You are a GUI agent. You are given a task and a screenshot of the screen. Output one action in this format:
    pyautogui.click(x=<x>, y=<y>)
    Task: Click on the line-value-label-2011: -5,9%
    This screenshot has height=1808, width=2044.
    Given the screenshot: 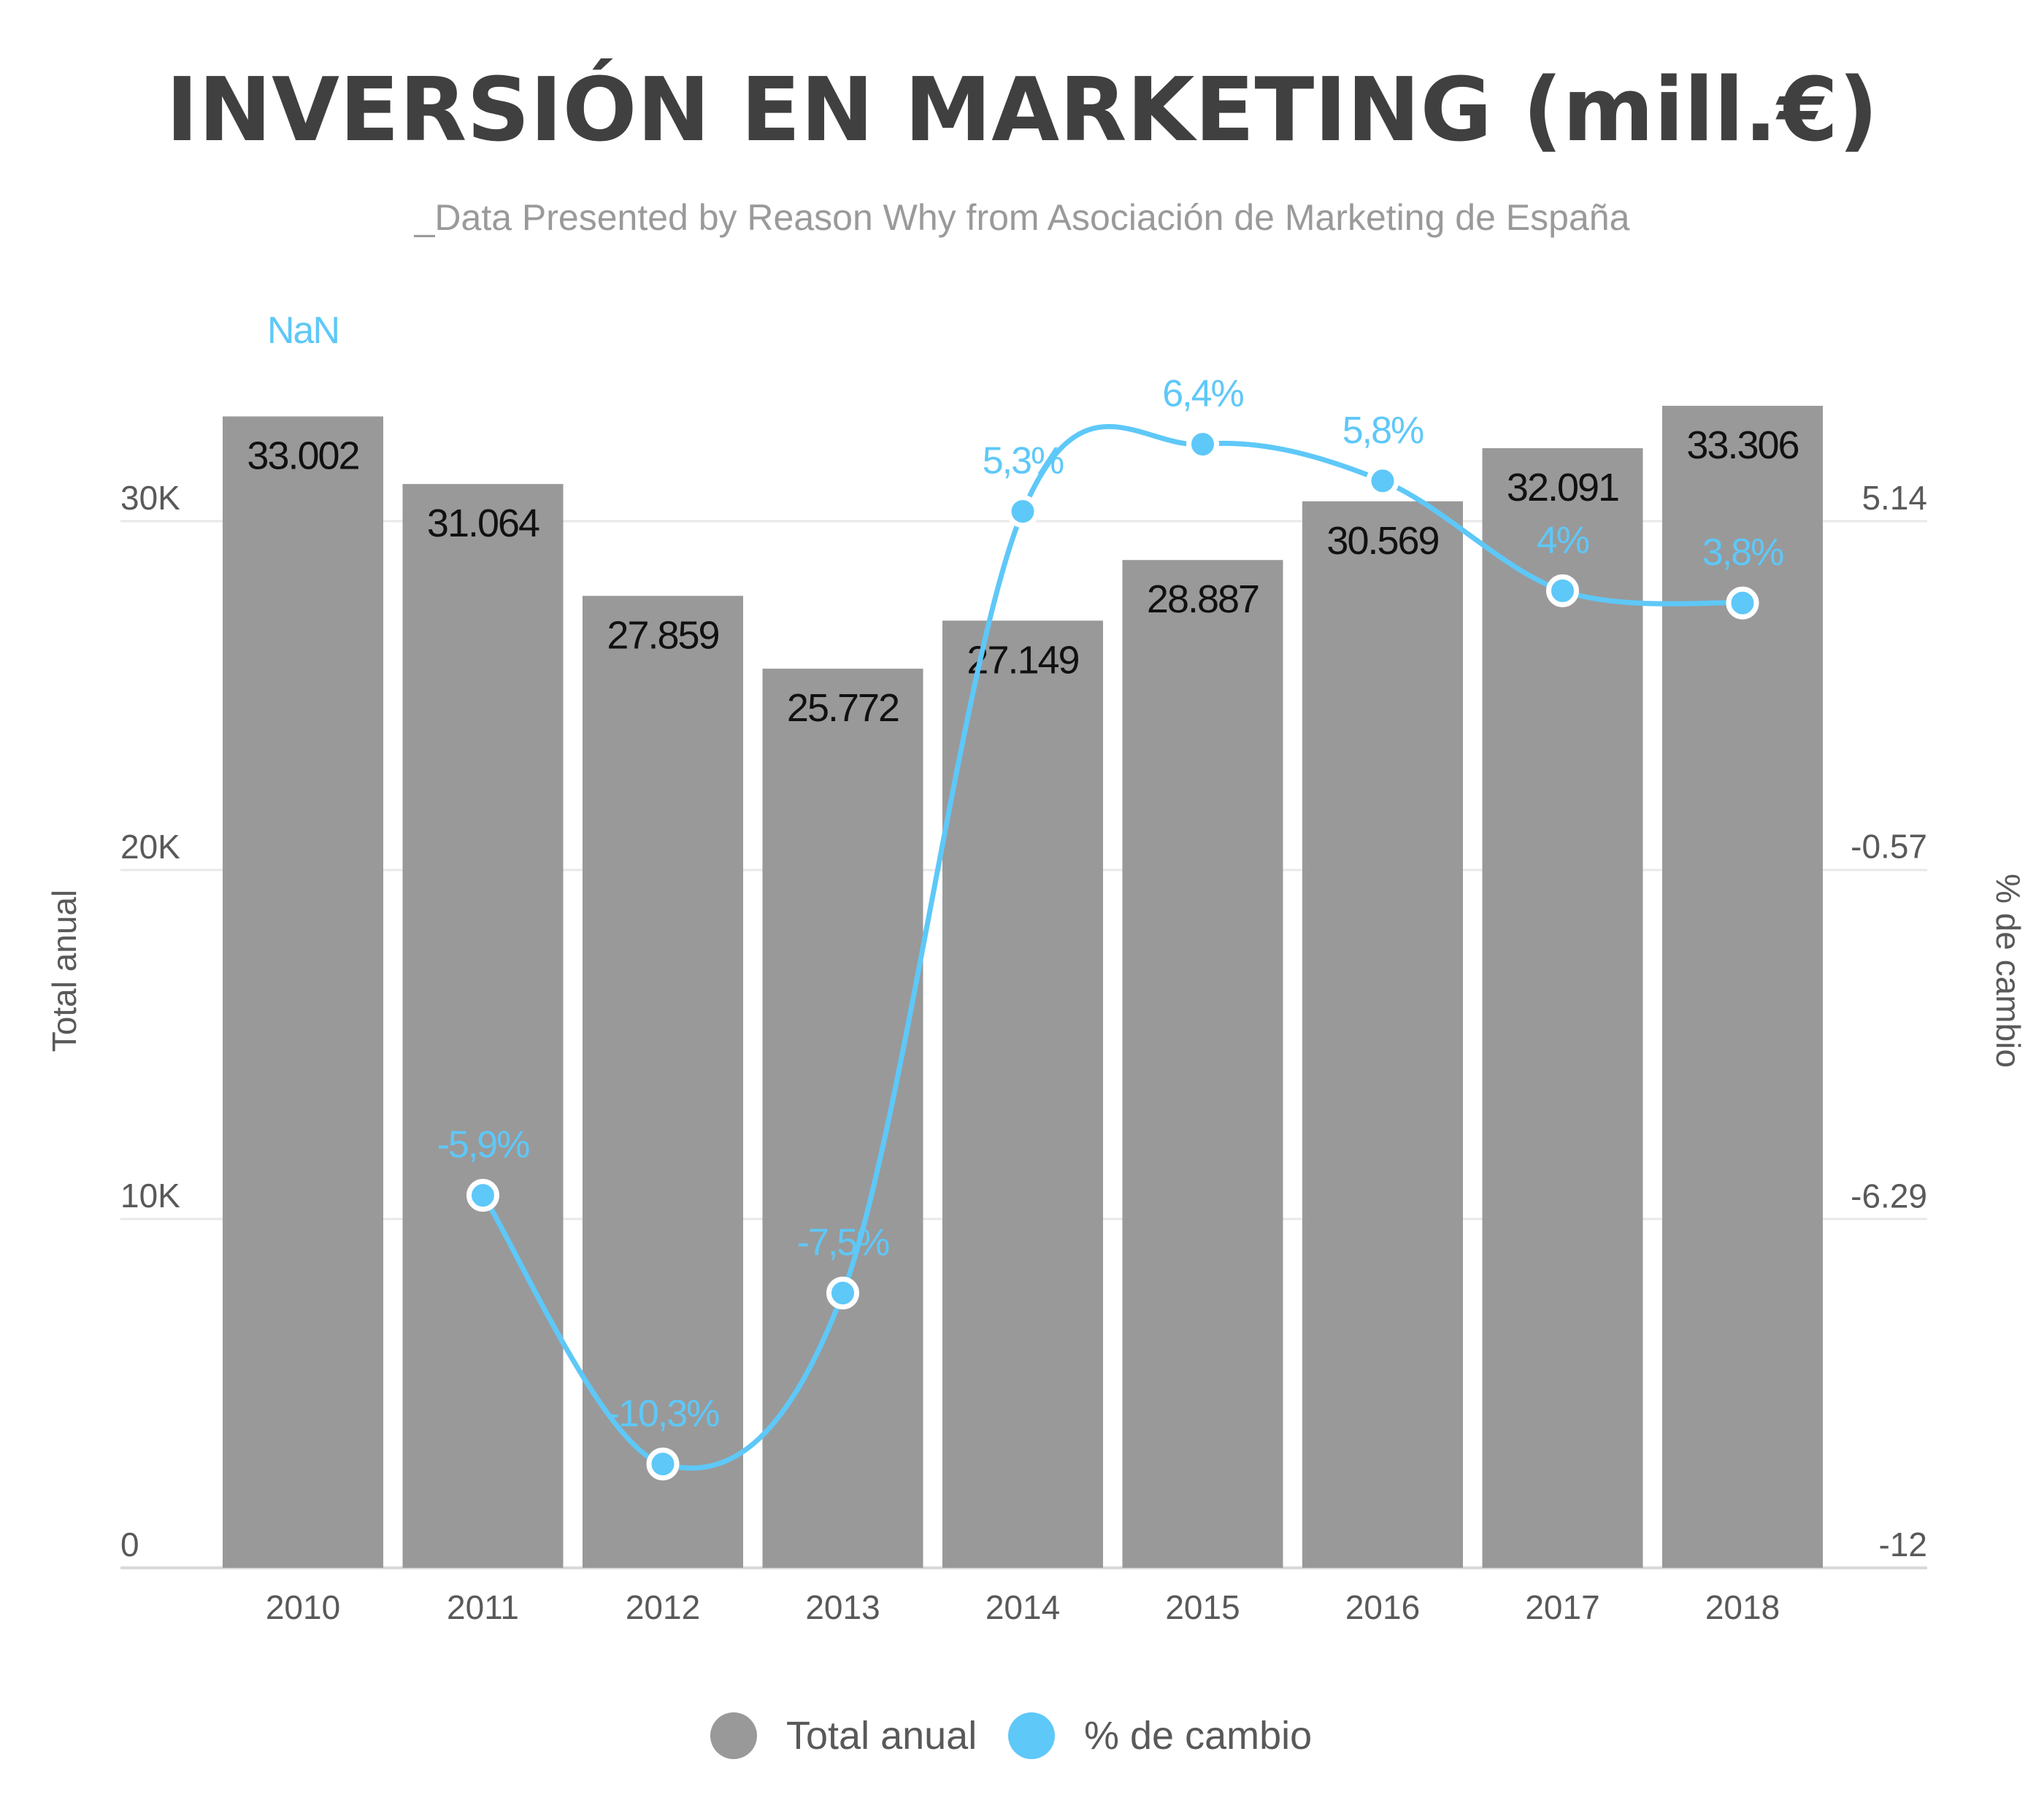 What is the action you would take?
    pyautogui.click(x=483, y=1145)
    